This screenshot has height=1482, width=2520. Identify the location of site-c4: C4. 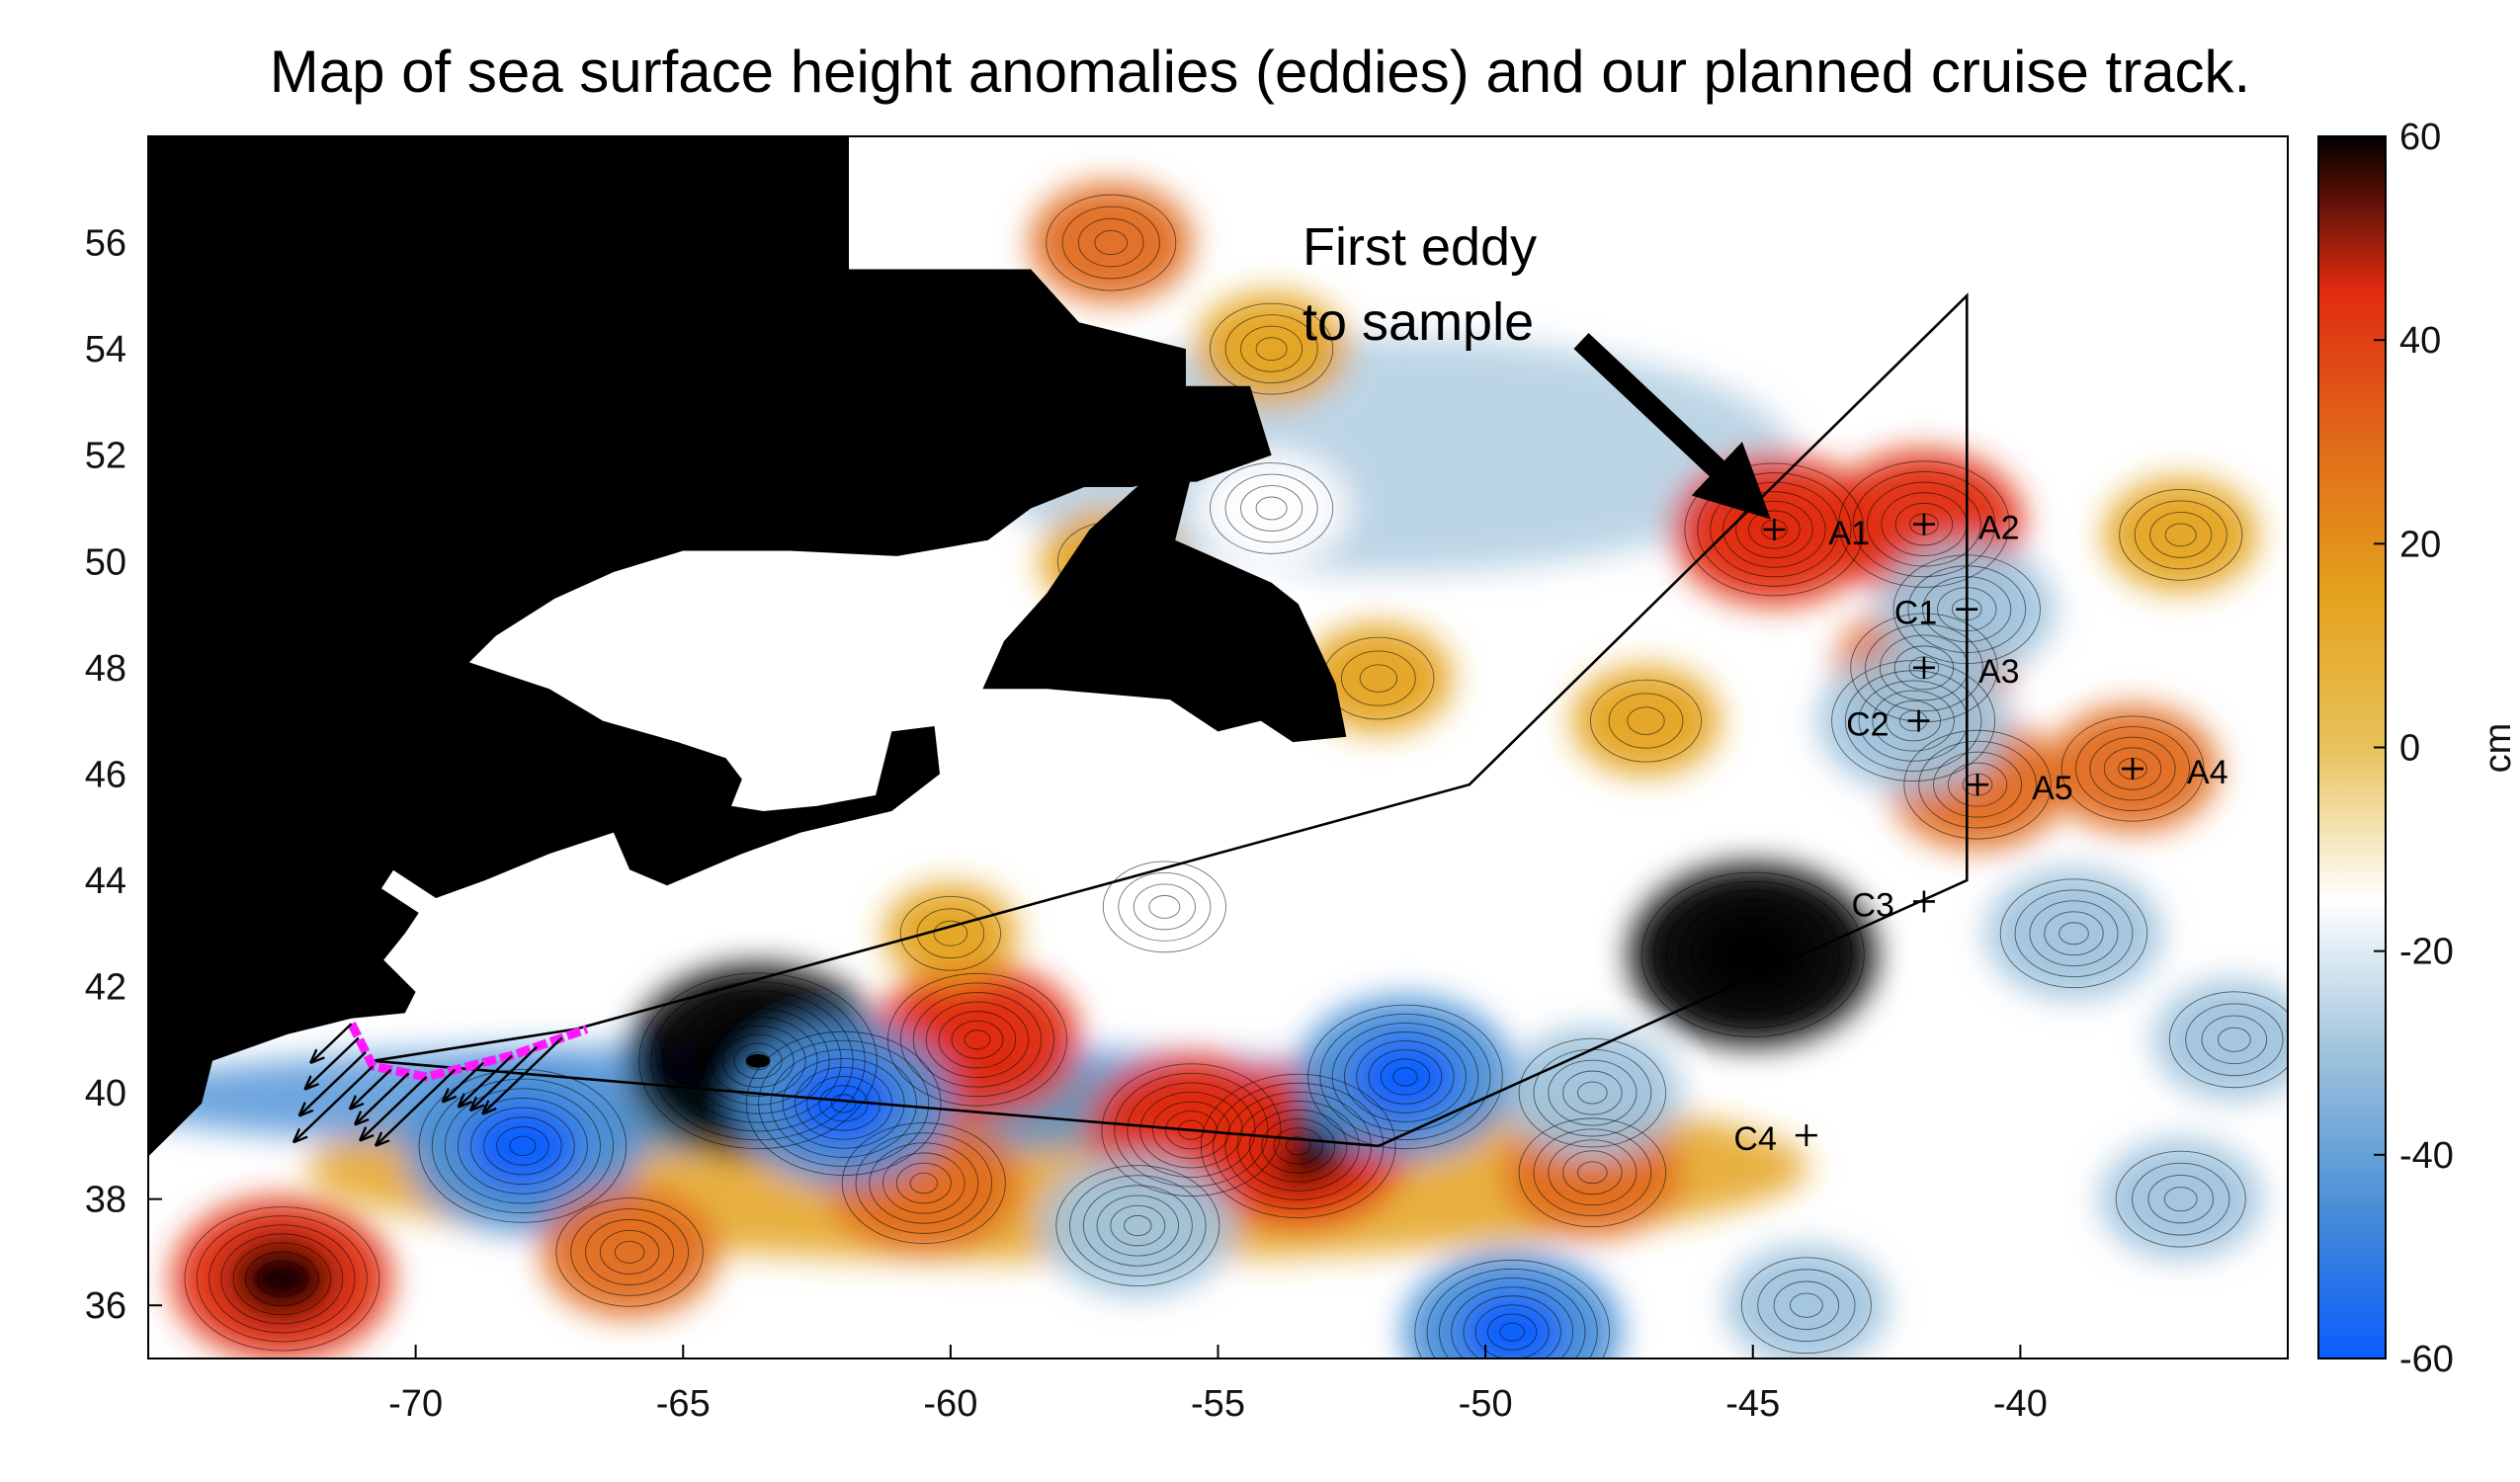
(1775, 1139).